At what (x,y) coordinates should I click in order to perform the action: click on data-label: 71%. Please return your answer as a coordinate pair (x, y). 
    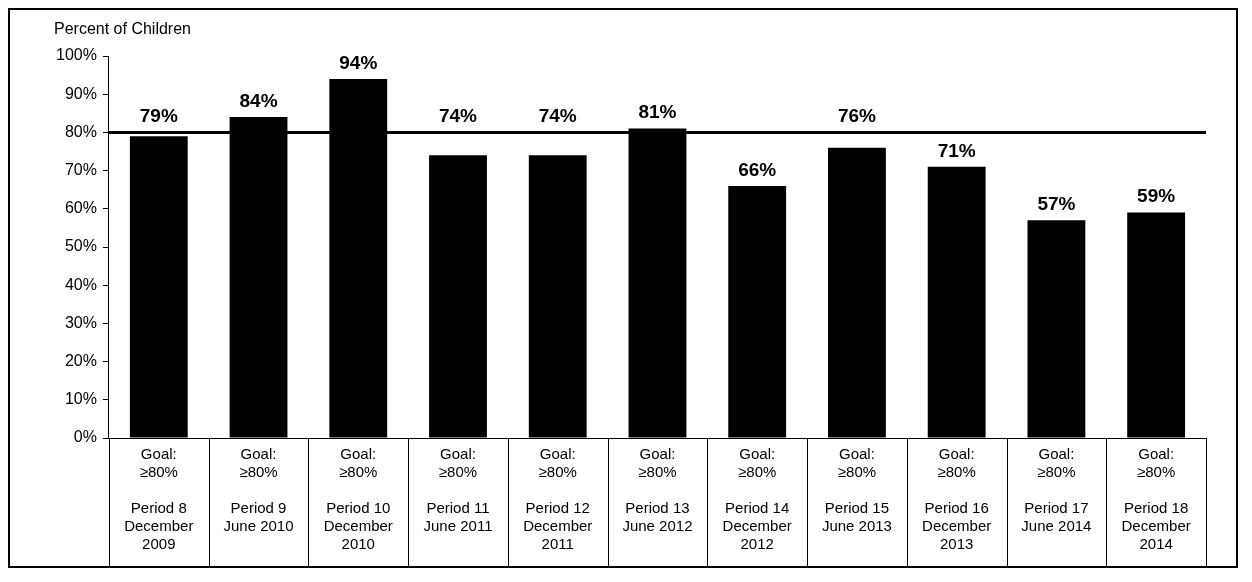
    Looking at the image, I should click on (956, 150).